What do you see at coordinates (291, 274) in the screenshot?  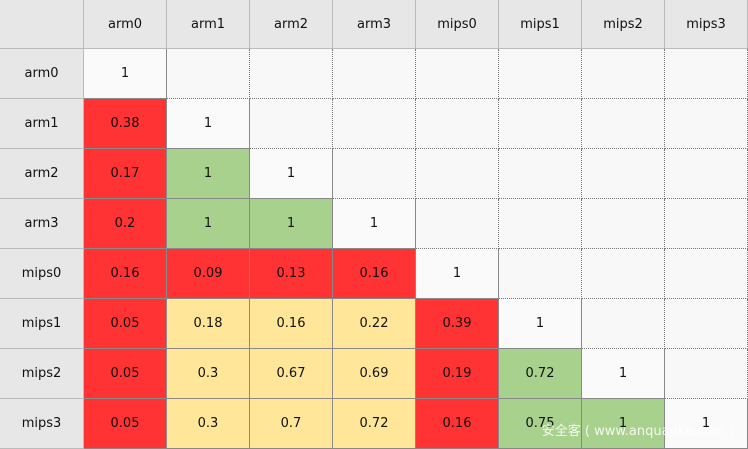 I see `value-cell: 0.13` at bounding box center [291, 274].